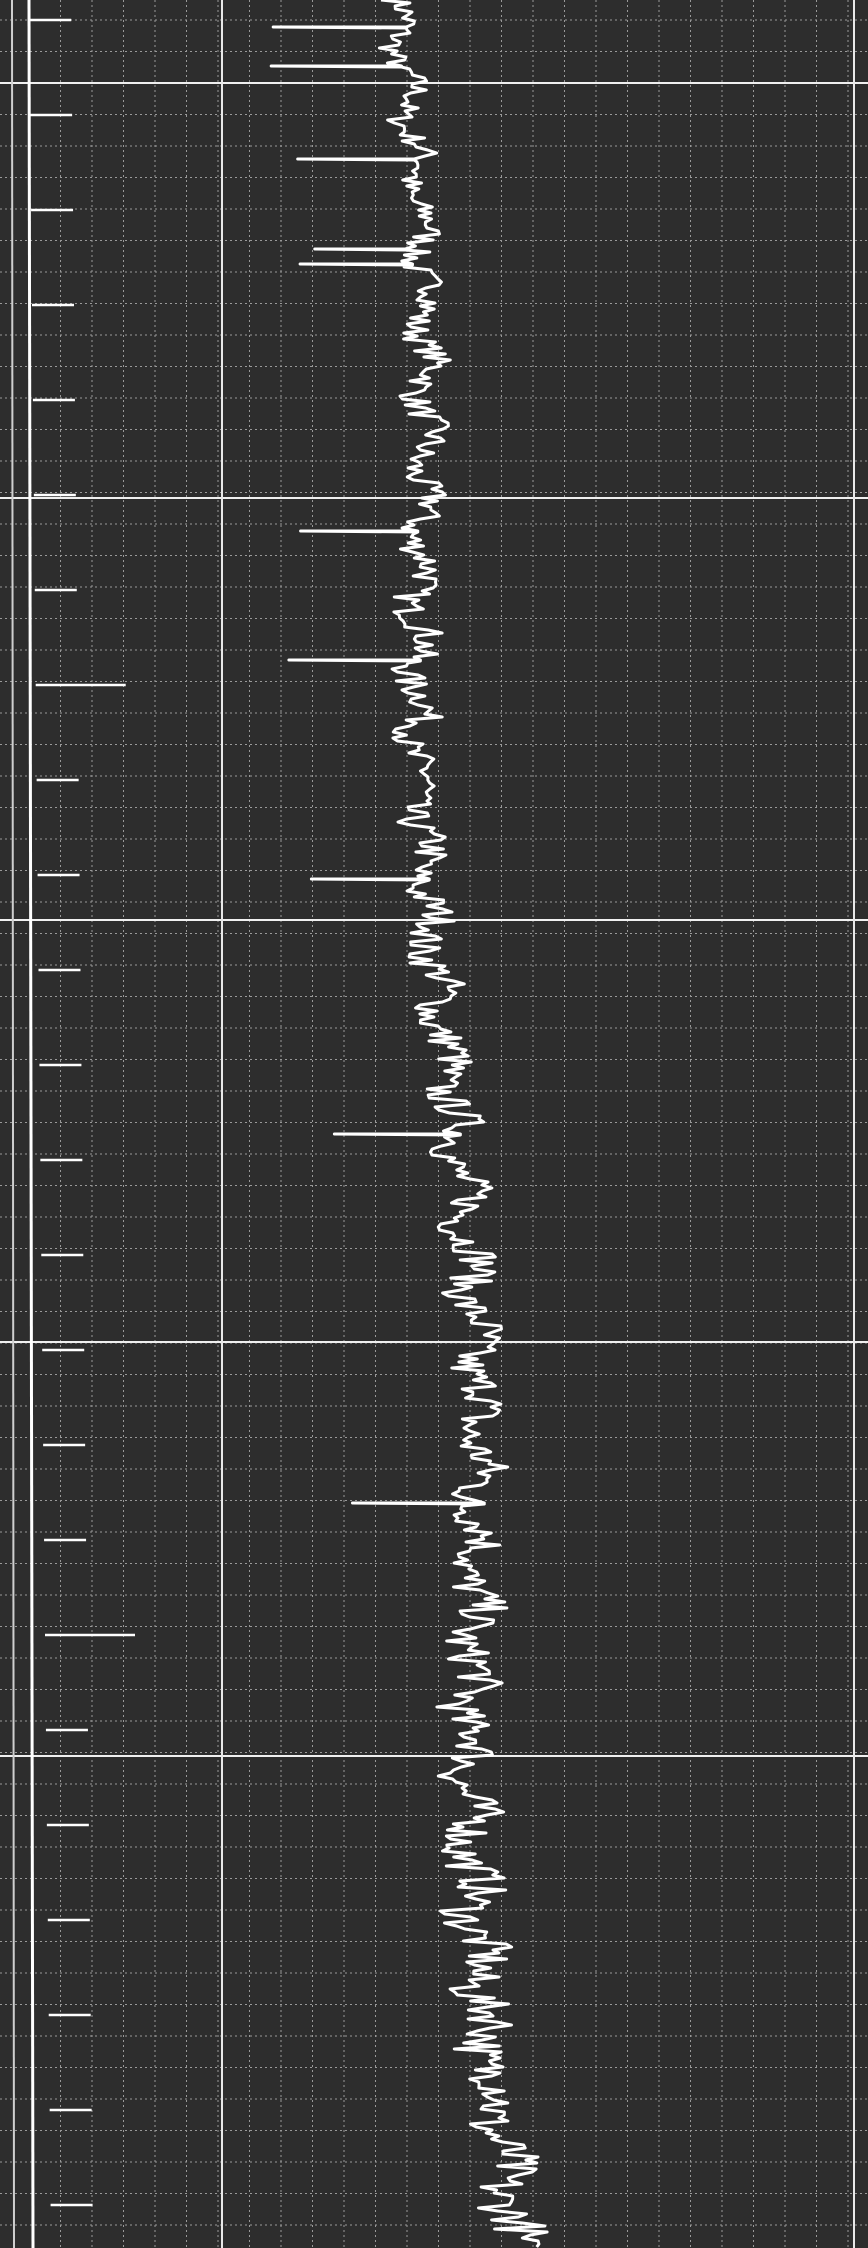 Image resolution: width=868 pixels, height=2248 pixels. I want to click on timing-marks, so click(82, 1112).